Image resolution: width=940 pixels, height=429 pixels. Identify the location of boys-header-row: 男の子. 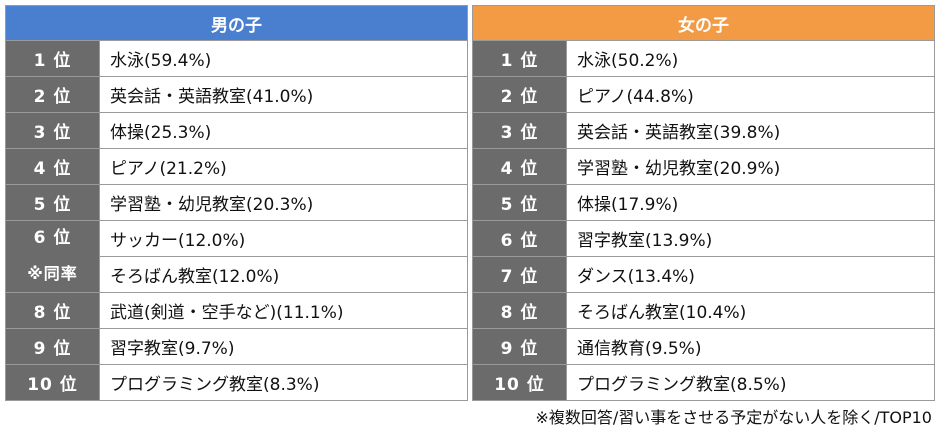
(236, 23).